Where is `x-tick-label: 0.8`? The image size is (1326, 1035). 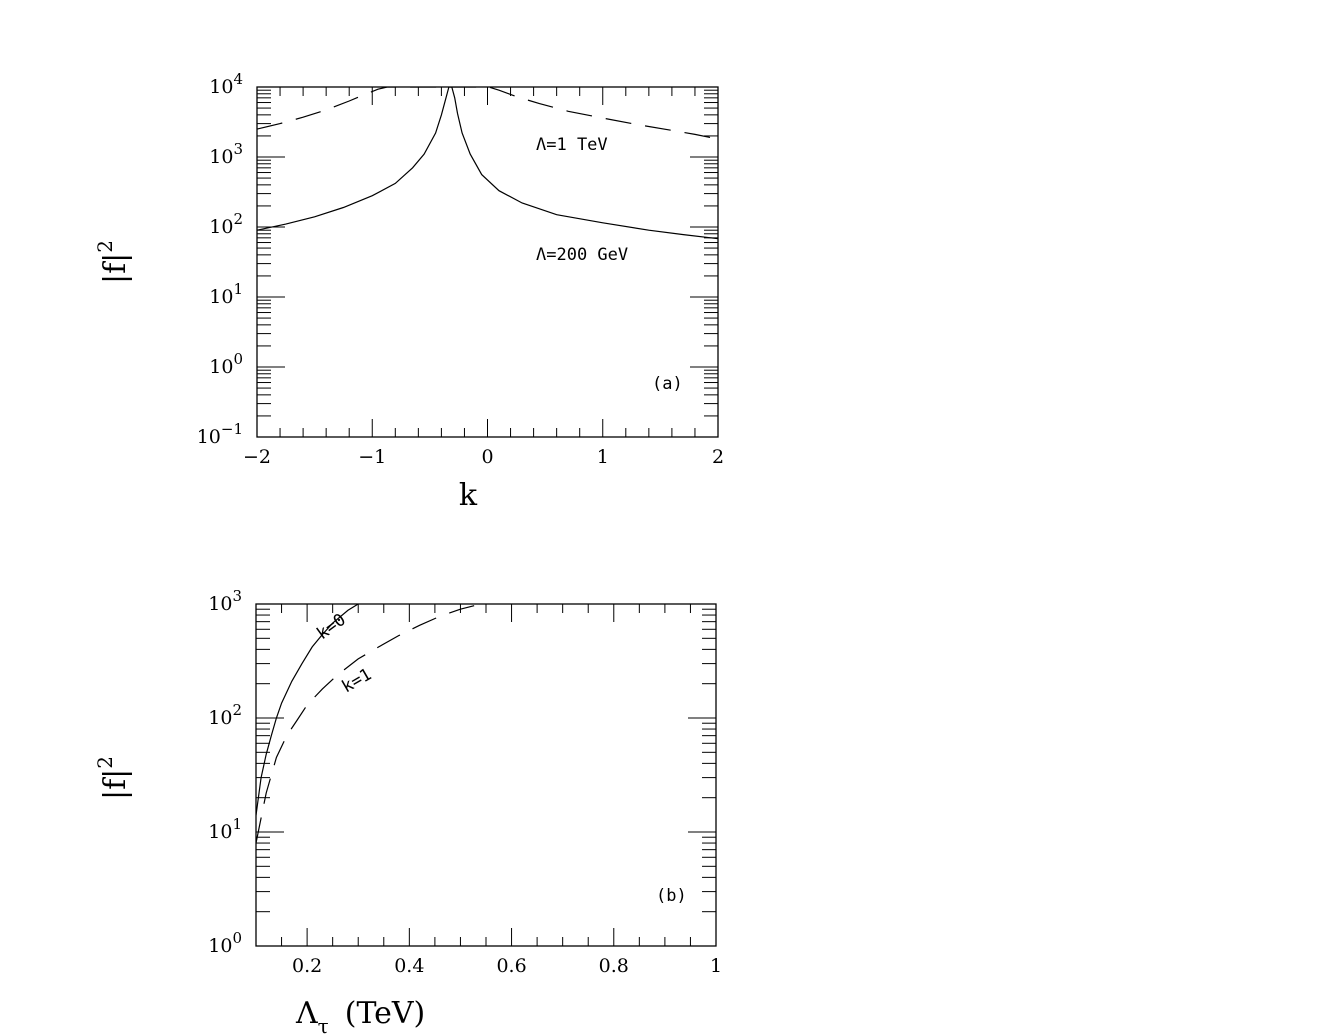 x-tick-label: 0.8 is located at coordinates (614, 966).